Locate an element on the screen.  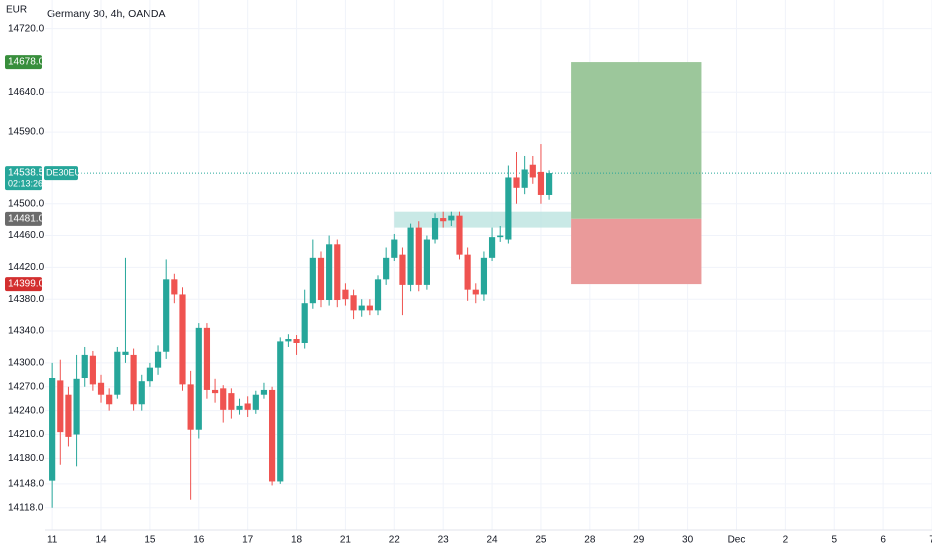
x-tick-label: 21 is located at coordinates (346, 540).